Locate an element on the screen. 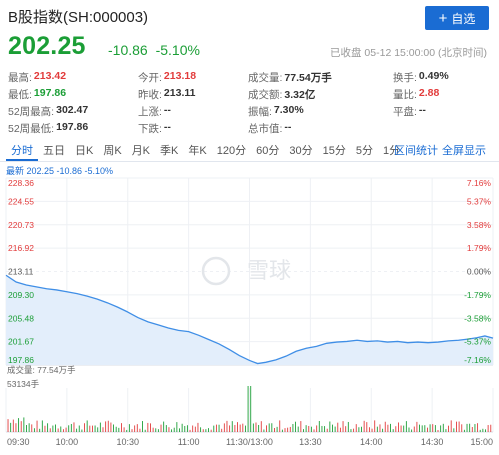 Image resolution: width=499 pixels, height=455 pixels. stat-value: 213.18 is located at coordinates (180, 76).